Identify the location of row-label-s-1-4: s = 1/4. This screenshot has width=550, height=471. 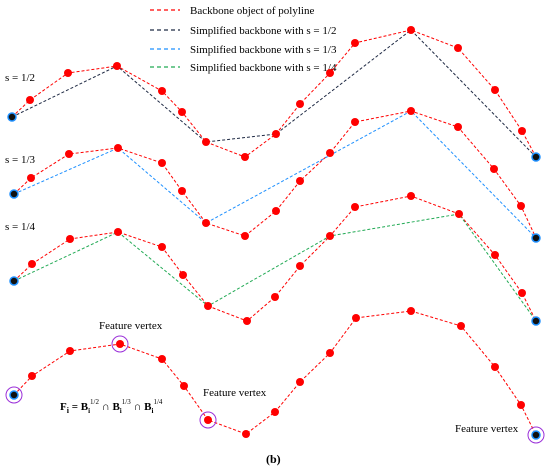
(20, 227).